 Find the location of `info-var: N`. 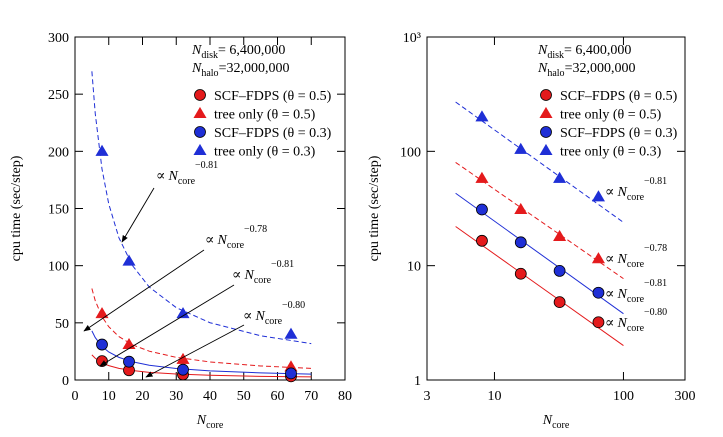

info-var: N is located at coordinates (542, 50).